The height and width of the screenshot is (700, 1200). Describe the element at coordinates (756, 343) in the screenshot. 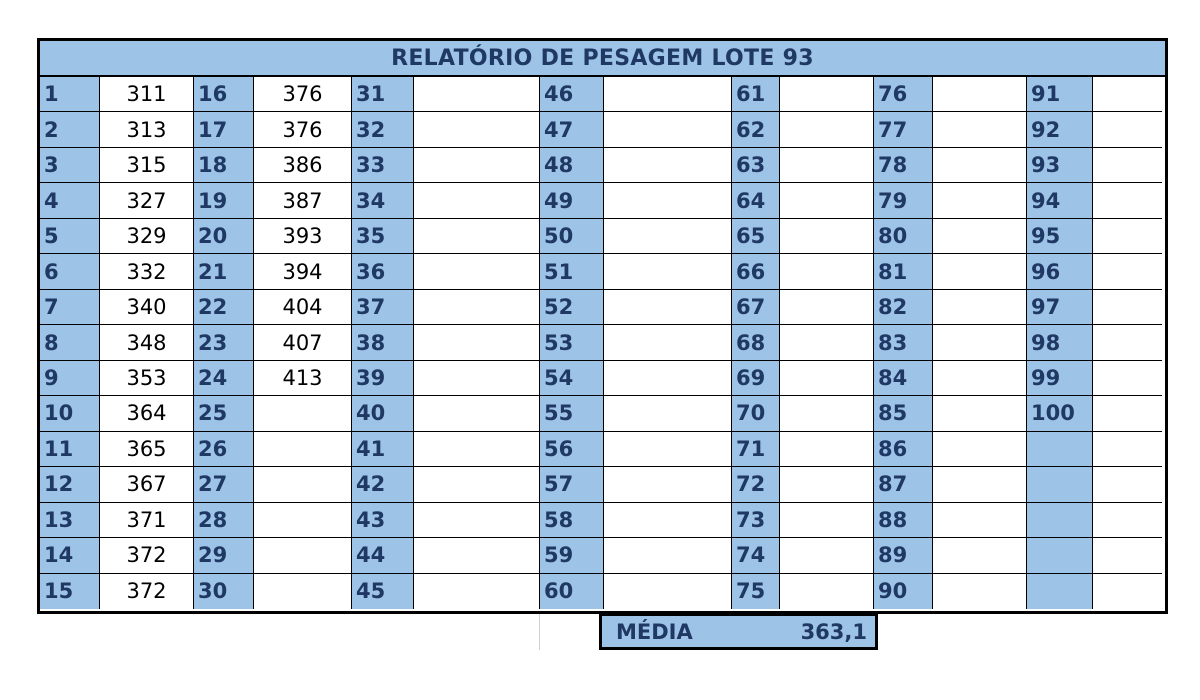

I see `animal-number-cell: 68` at that location.